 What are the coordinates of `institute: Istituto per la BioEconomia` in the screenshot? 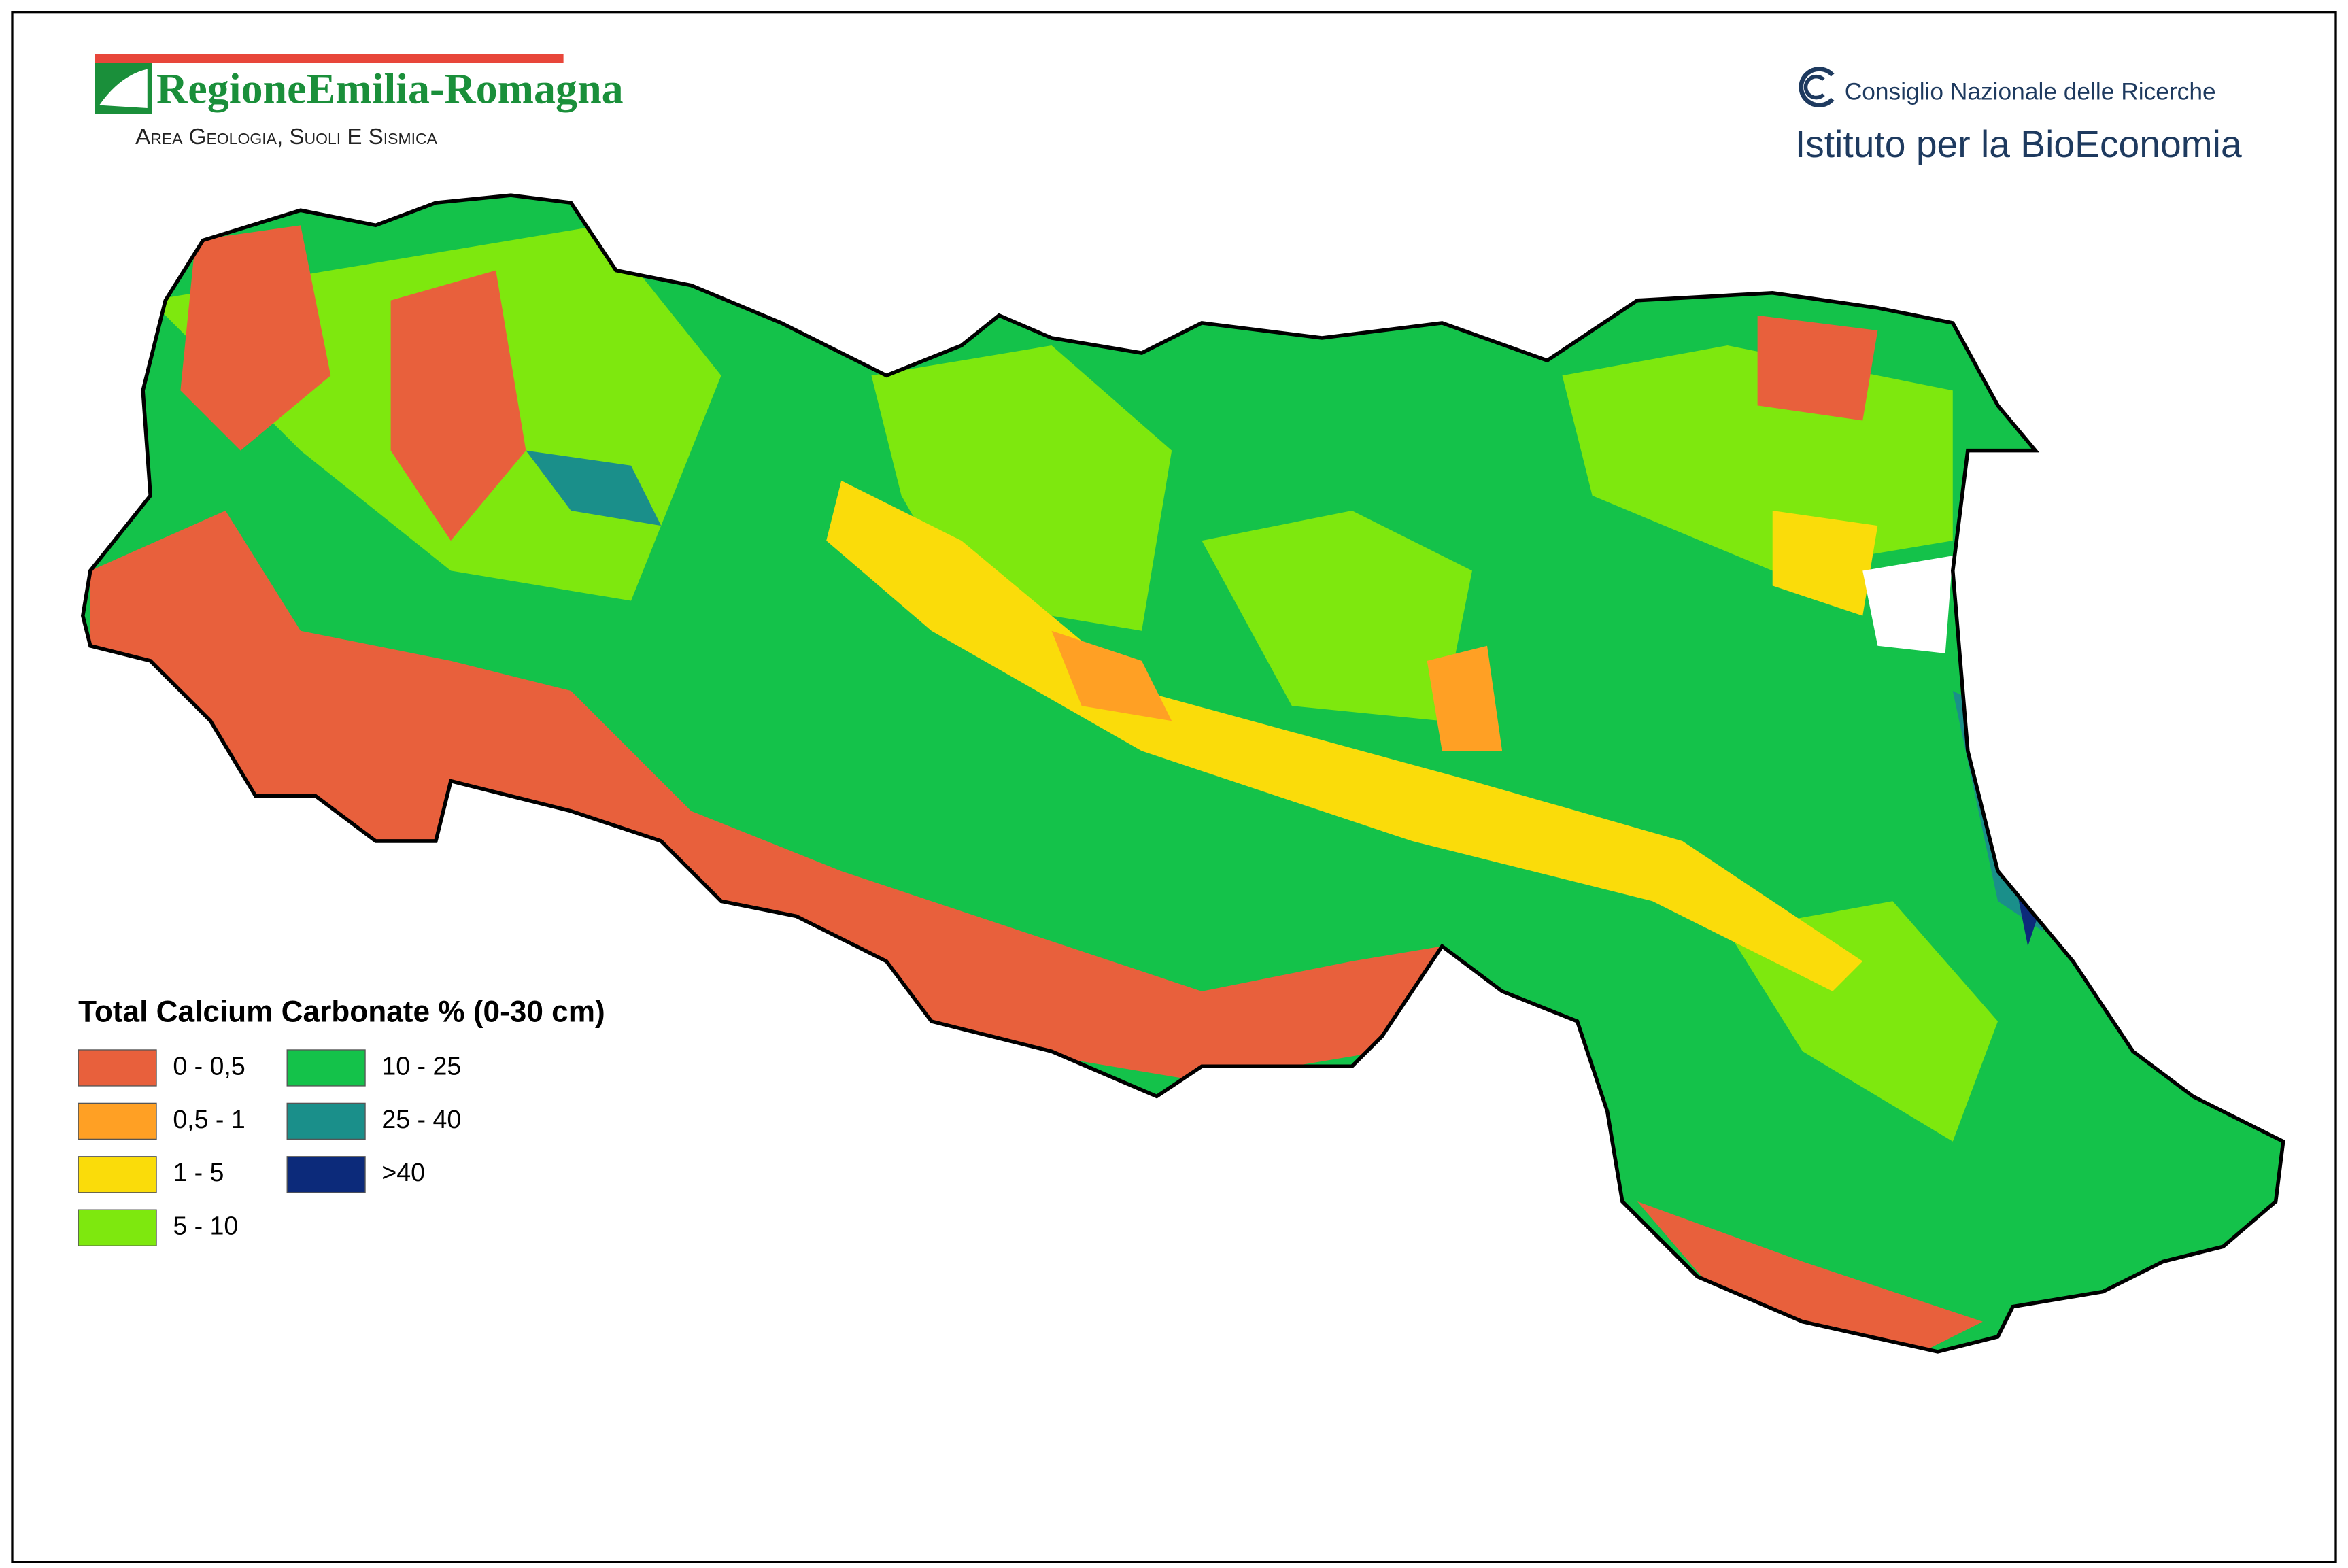 It's located at (2018, 144).